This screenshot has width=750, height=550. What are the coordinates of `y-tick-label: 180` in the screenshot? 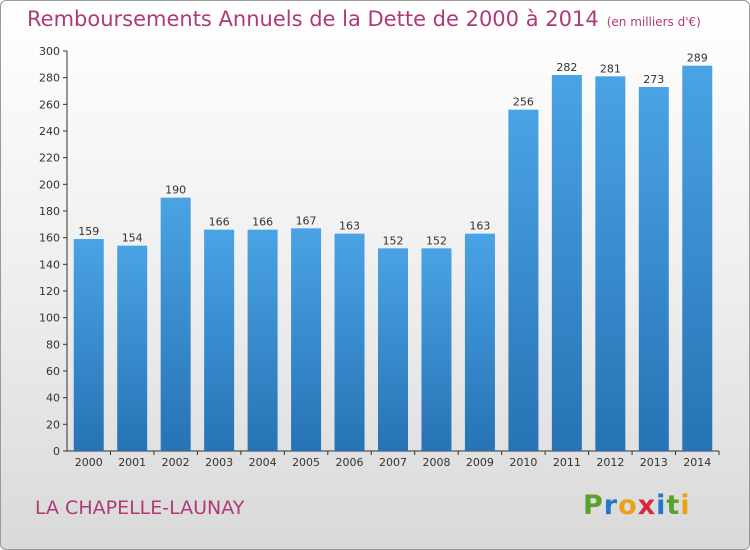 It's located at (49, 211).